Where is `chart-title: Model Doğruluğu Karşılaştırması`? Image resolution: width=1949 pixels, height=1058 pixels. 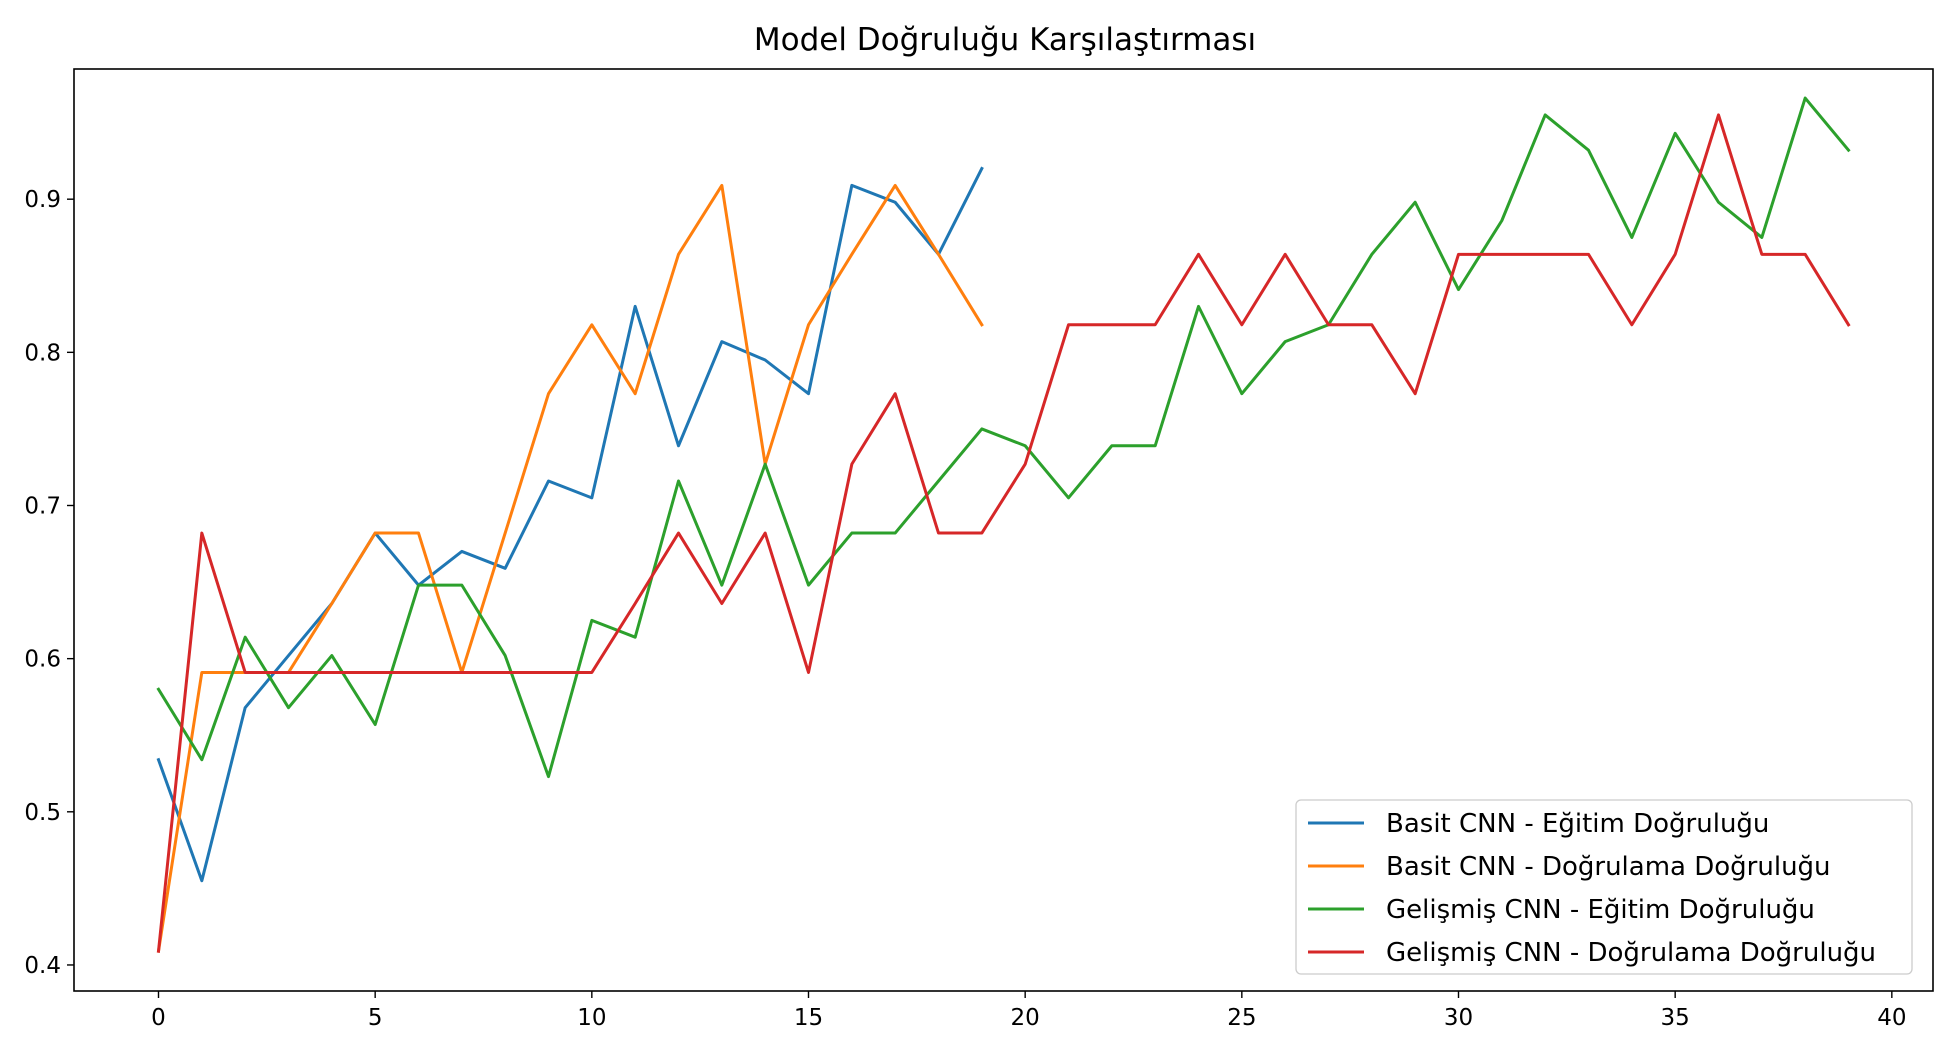
chart-title: Model Doğruluğu Karşılaştırması is located at coordinates (1005, 40).